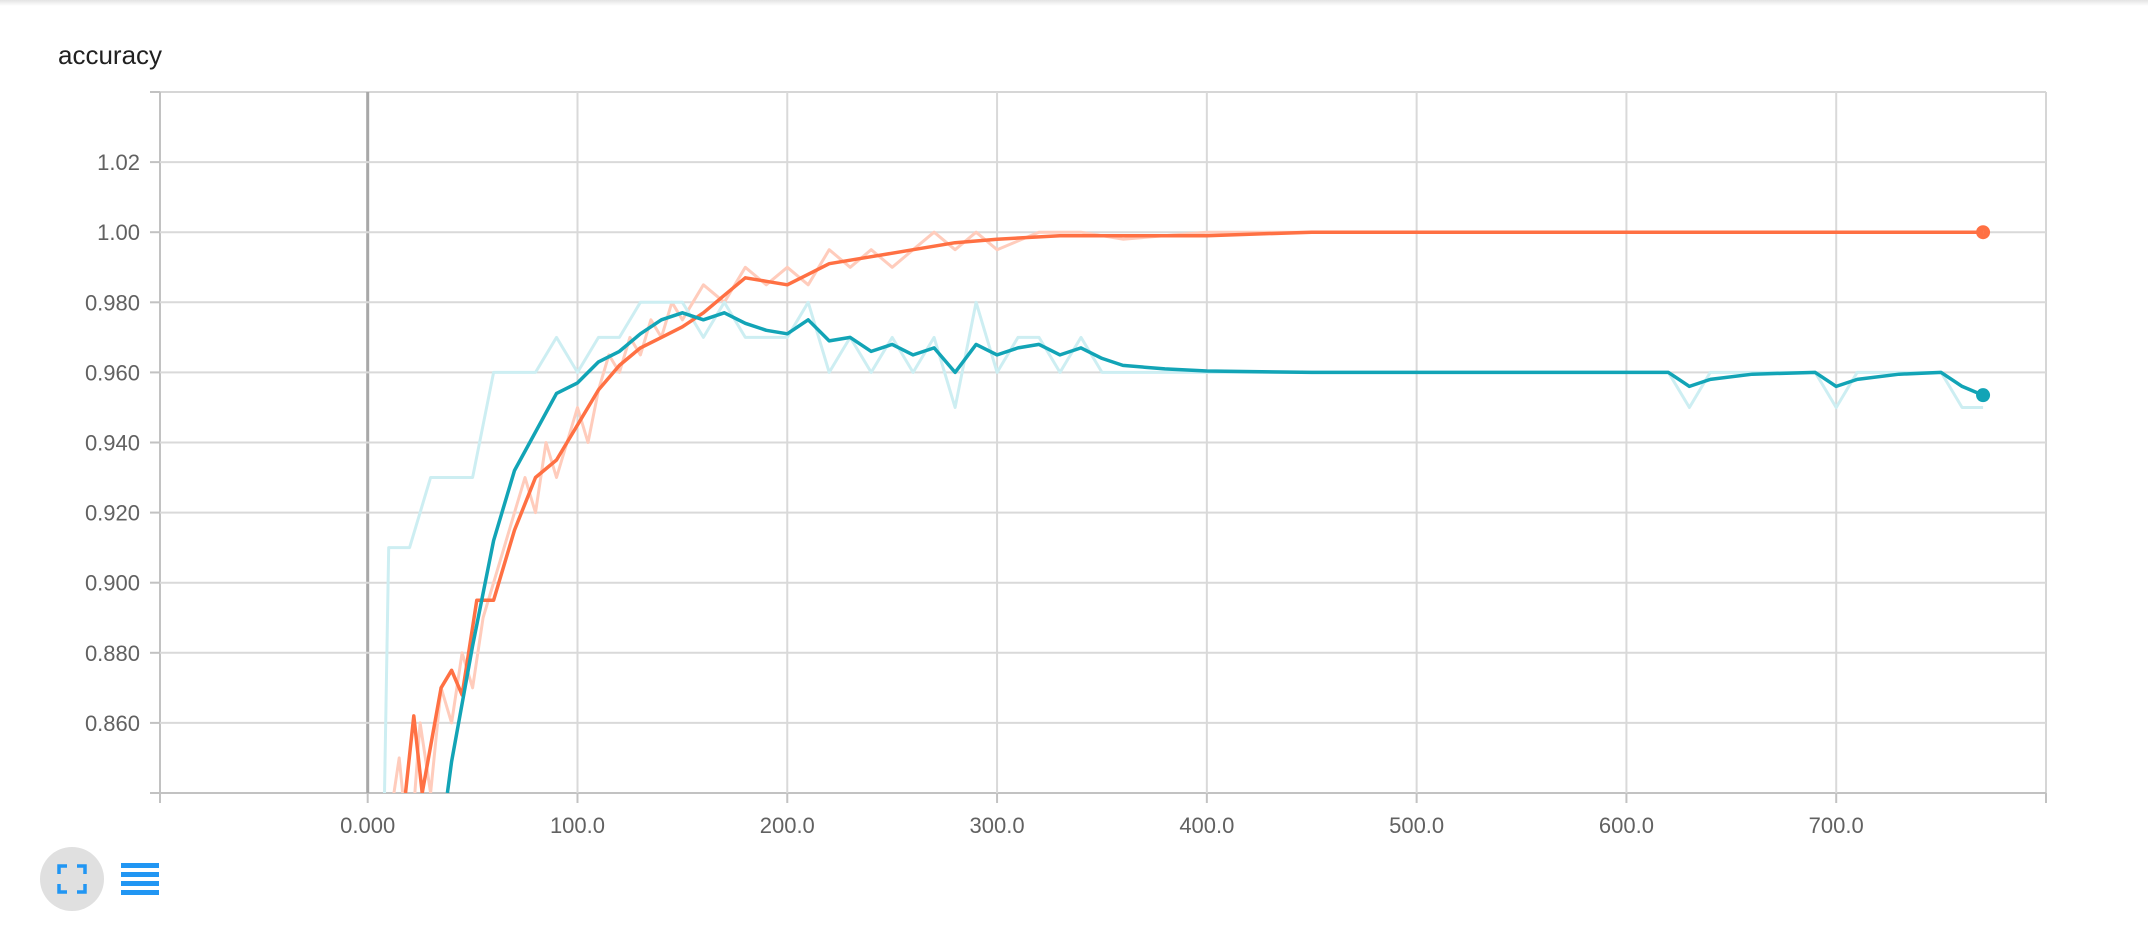  What do you see at coordinates (1074, 3) in the screenshot?
I see `top-shadow` at bounding box center [1074, 3].